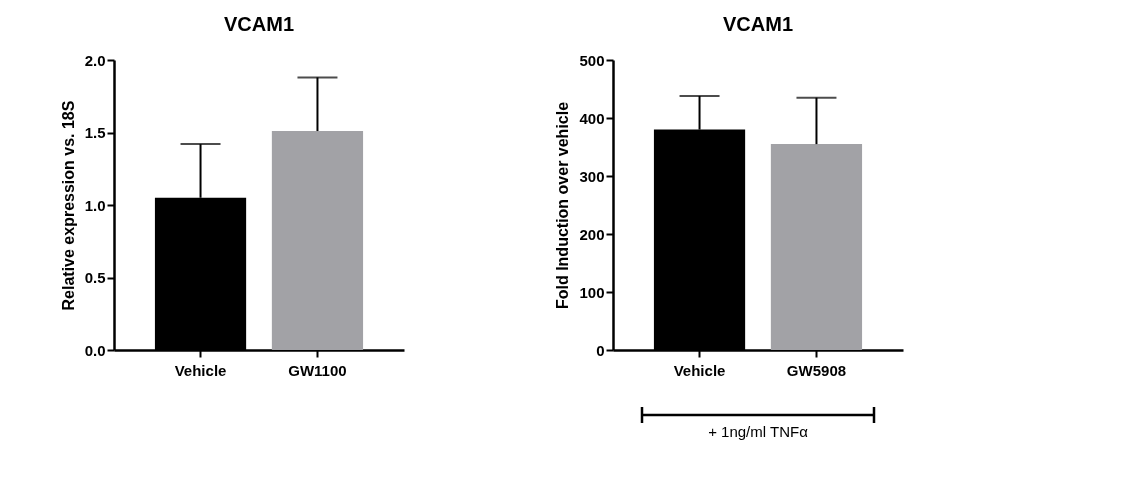  I want to click on y-axis-title: Relative expression vs. 18S, so click(68, 205).